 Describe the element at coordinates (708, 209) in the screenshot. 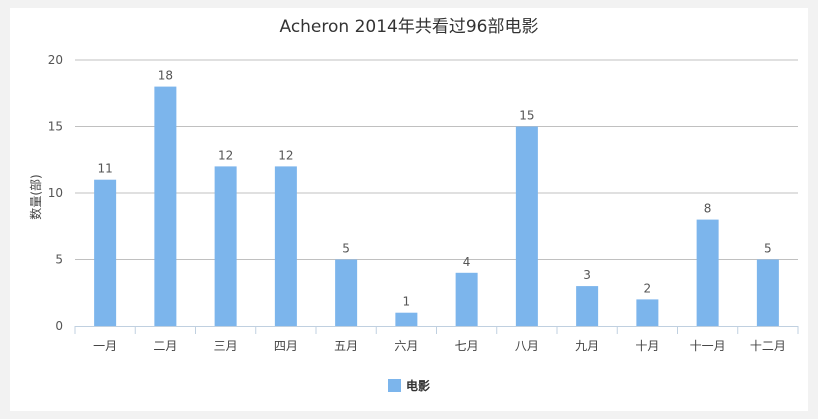

I see `data-label: 8` at that location.